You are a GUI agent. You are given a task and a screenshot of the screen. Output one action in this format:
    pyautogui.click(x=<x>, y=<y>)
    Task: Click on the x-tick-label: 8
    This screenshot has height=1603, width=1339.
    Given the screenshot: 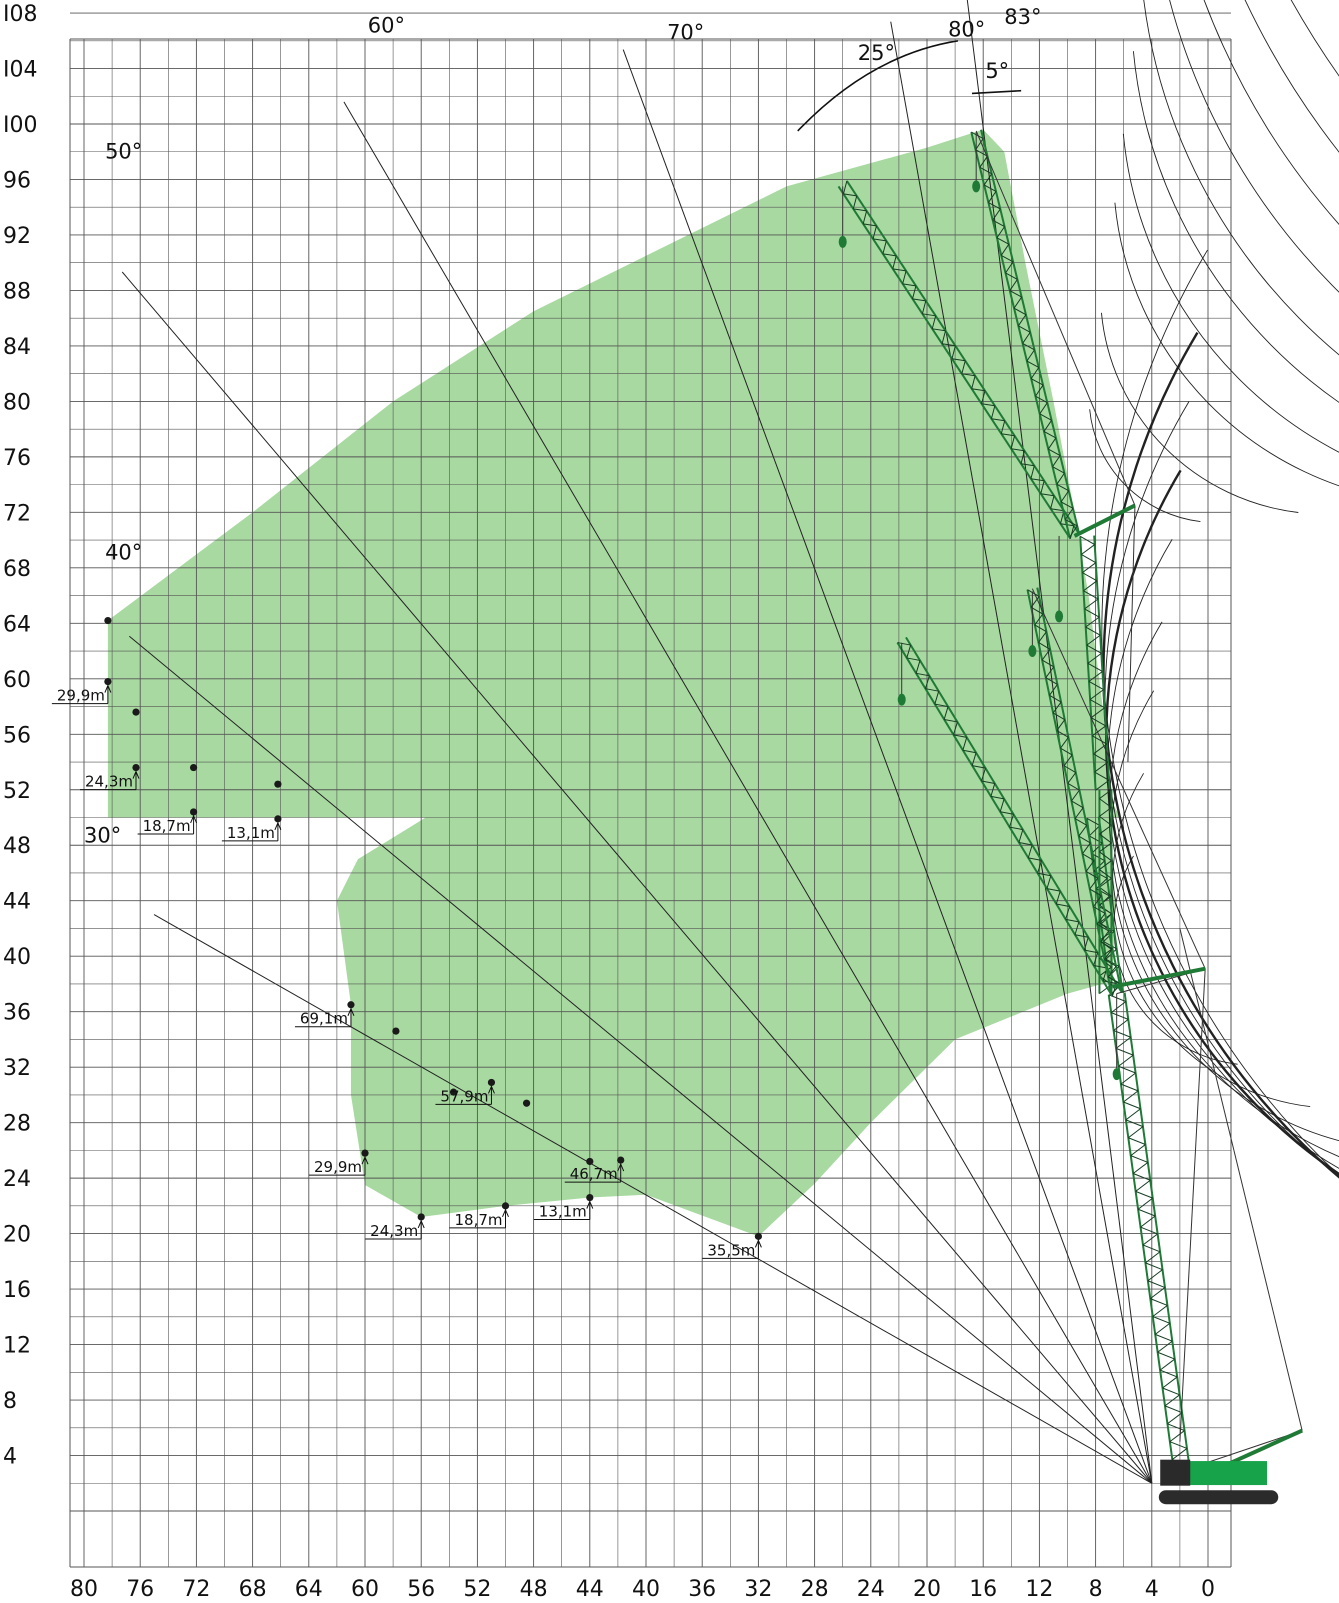 What is the action you would take?
    pyautogui.click(x=1096, y=1589)
    